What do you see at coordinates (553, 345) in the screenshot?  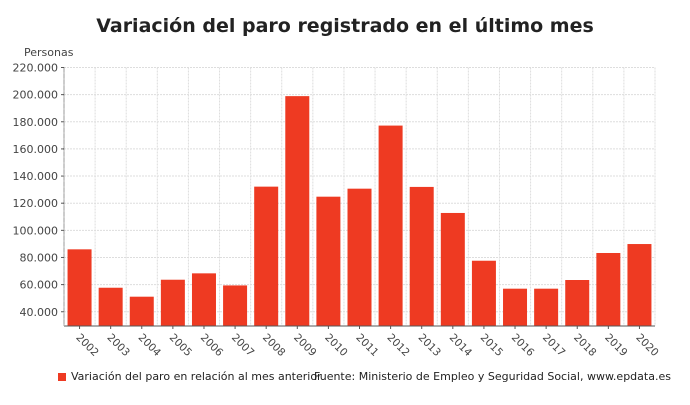 I see `x-tick-label: 2017` at bounding box center [553, 345].